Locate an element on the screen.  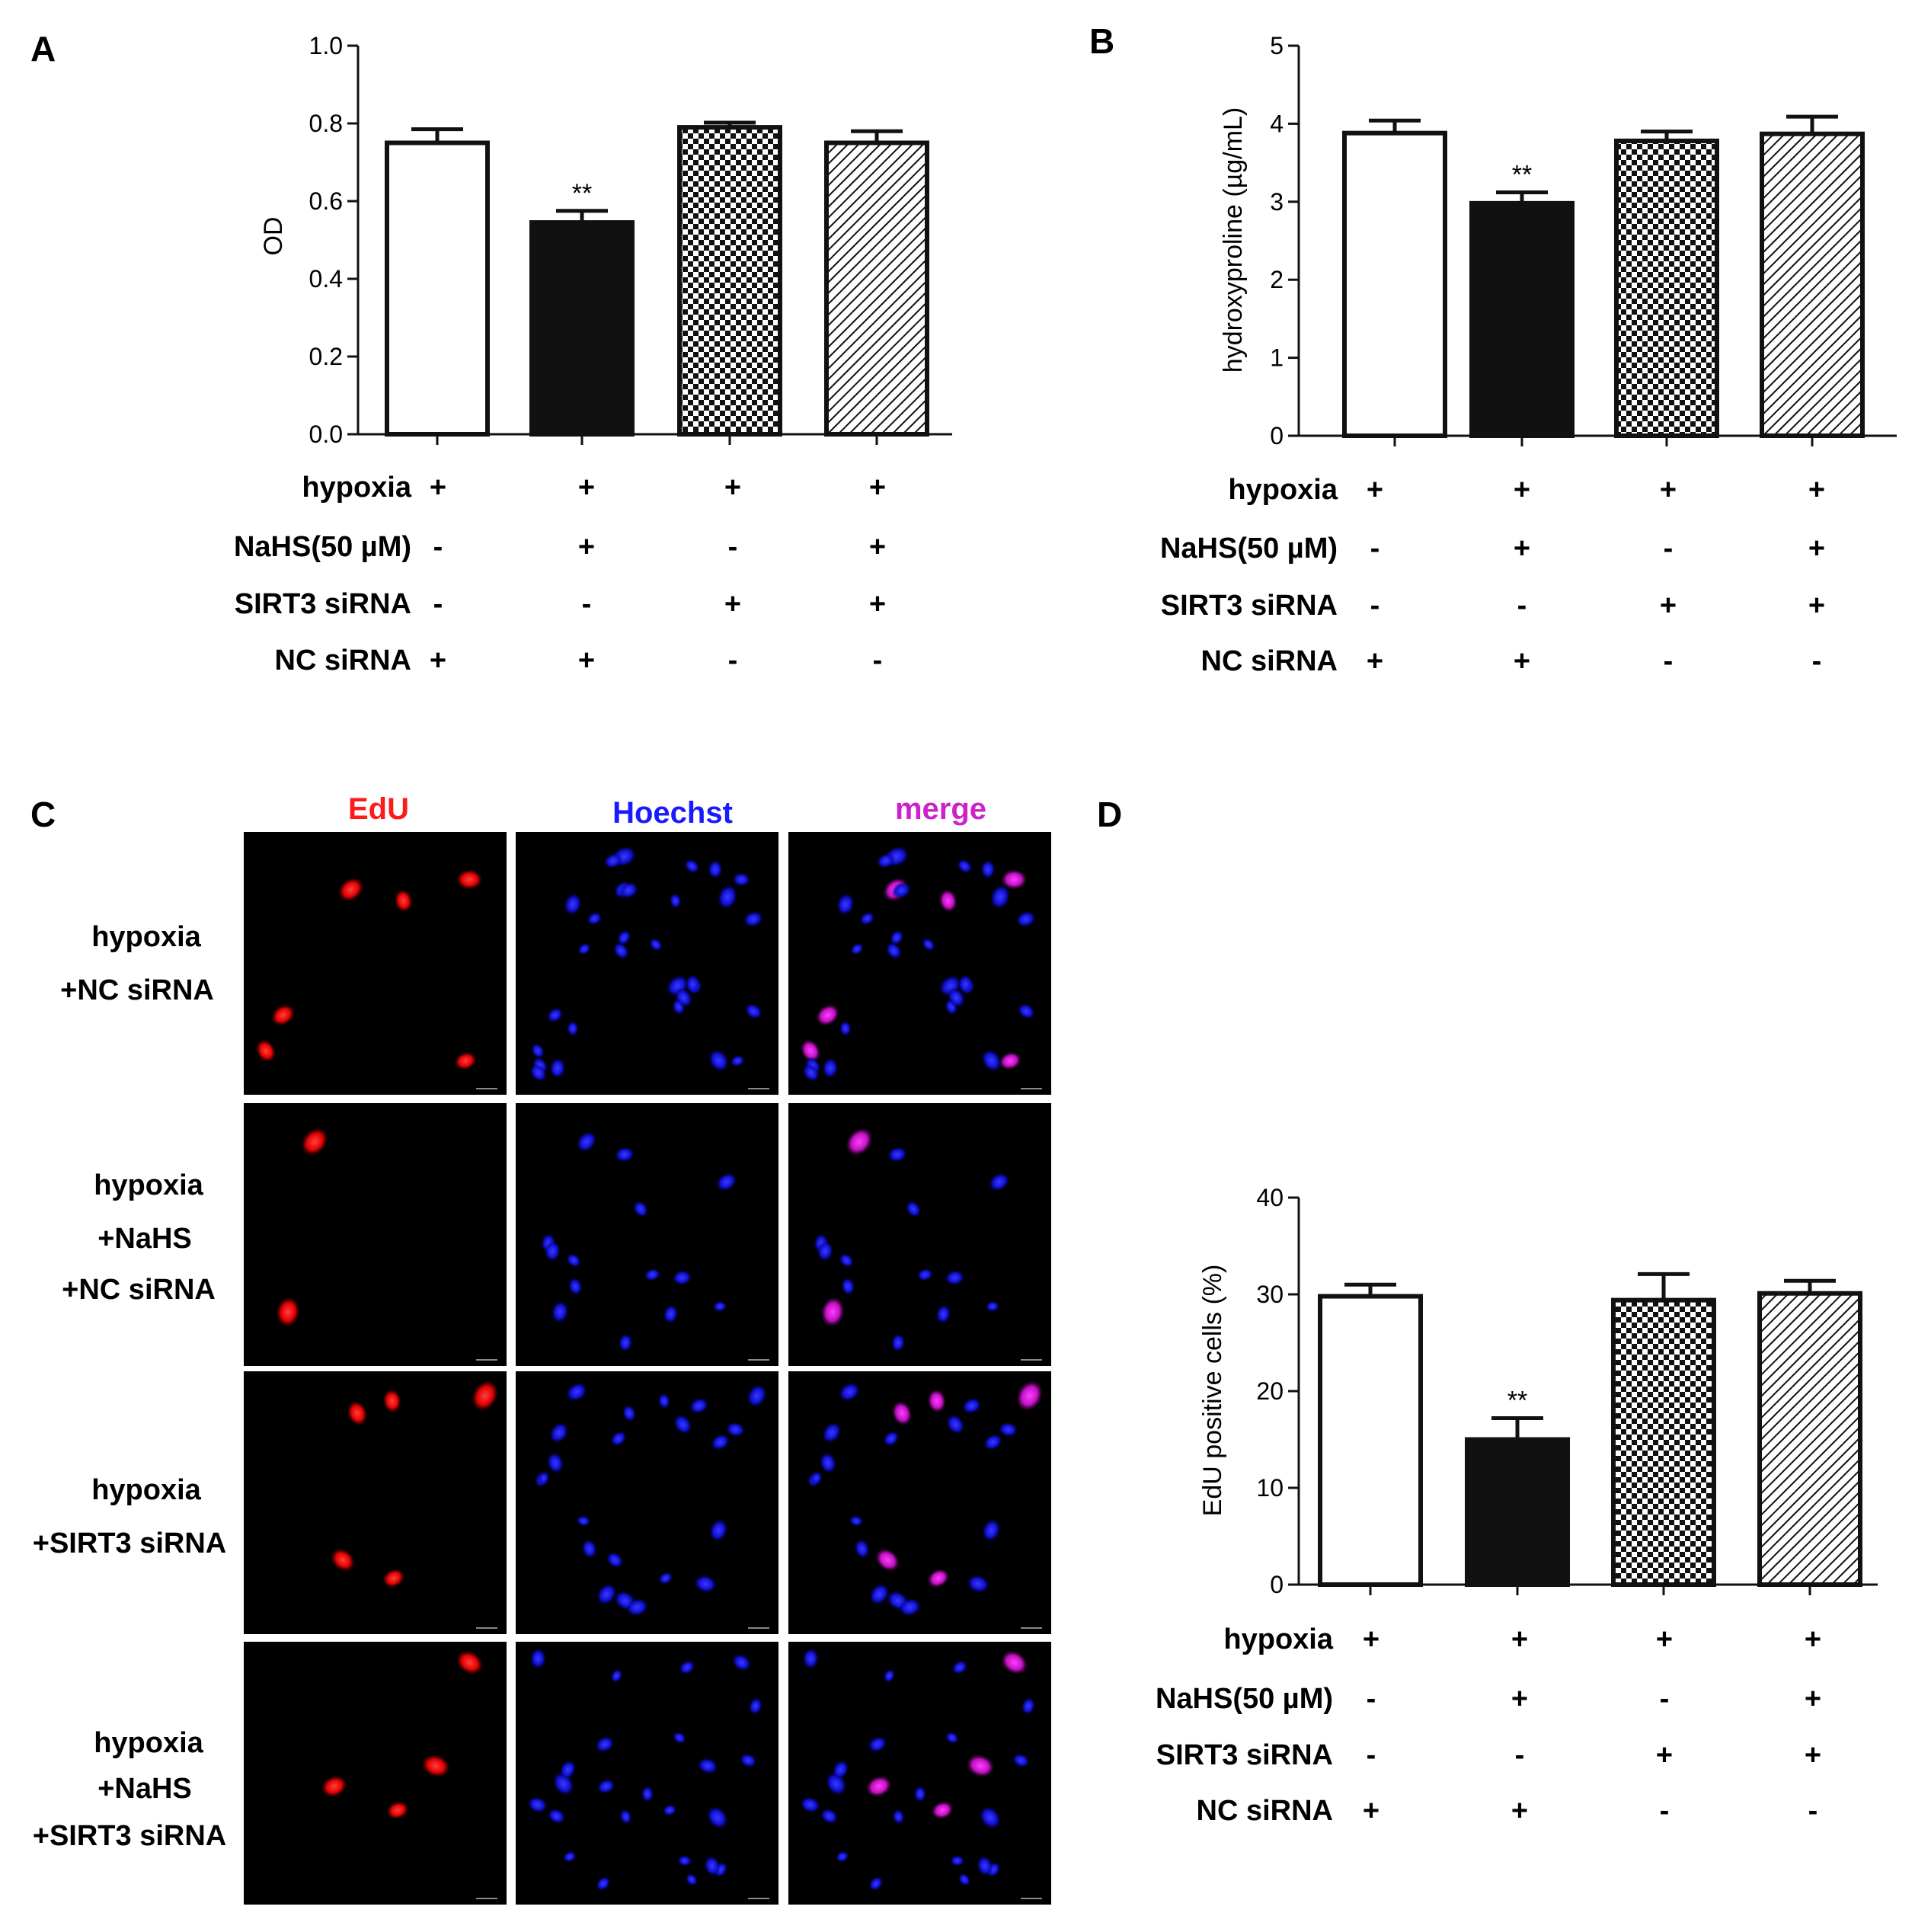
y-axis-label: hydroxyproline (µg/mL) is located at coordinates (1233, 240).